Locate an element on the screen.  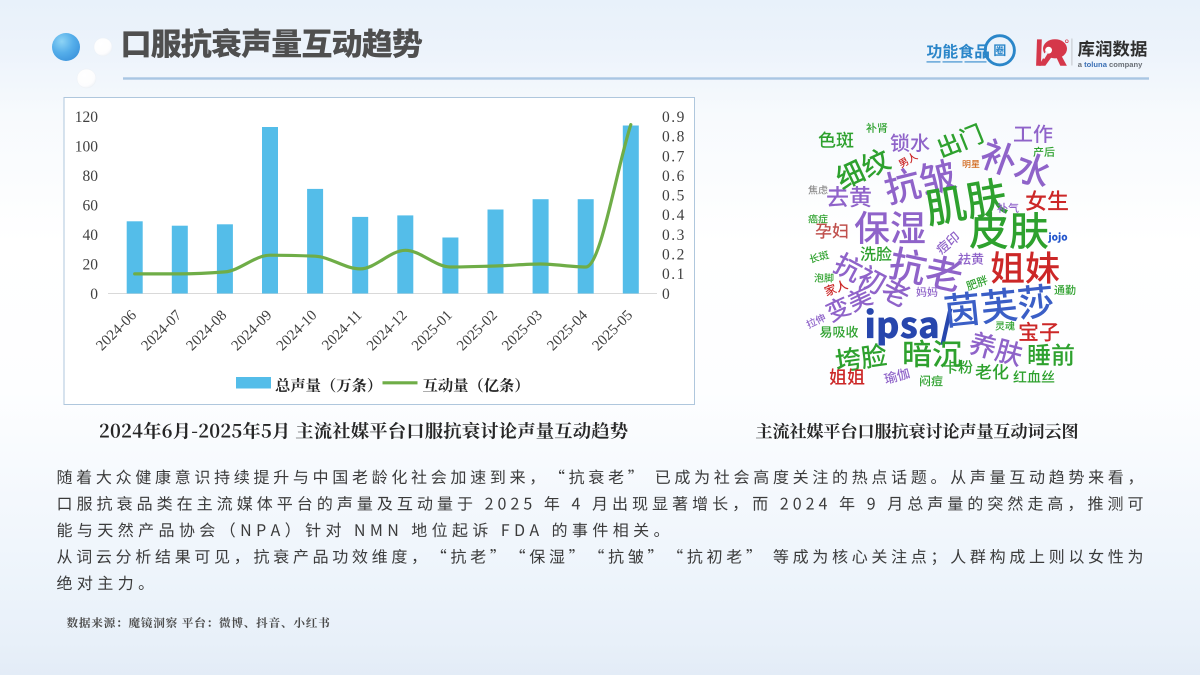
svg-text: 80 is located at coordinates (91, 176).